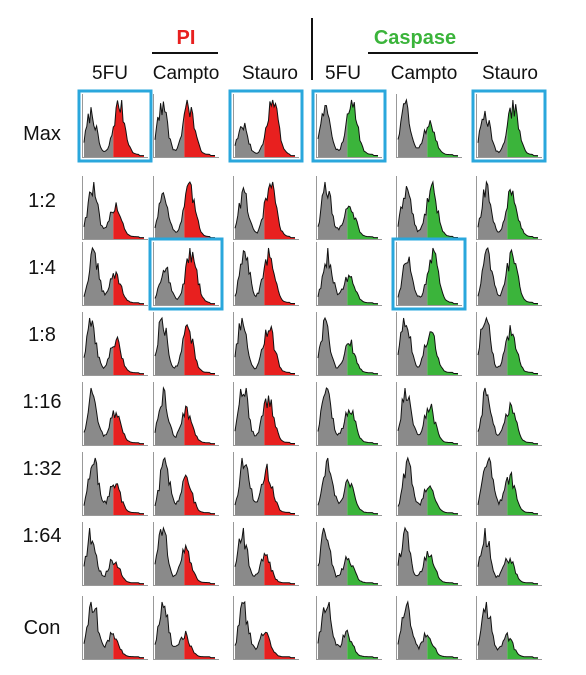 The width and height of the screenshot is (586, 675). I want to click on histogram-panel-pi-5fu-max, so click(115, 126).